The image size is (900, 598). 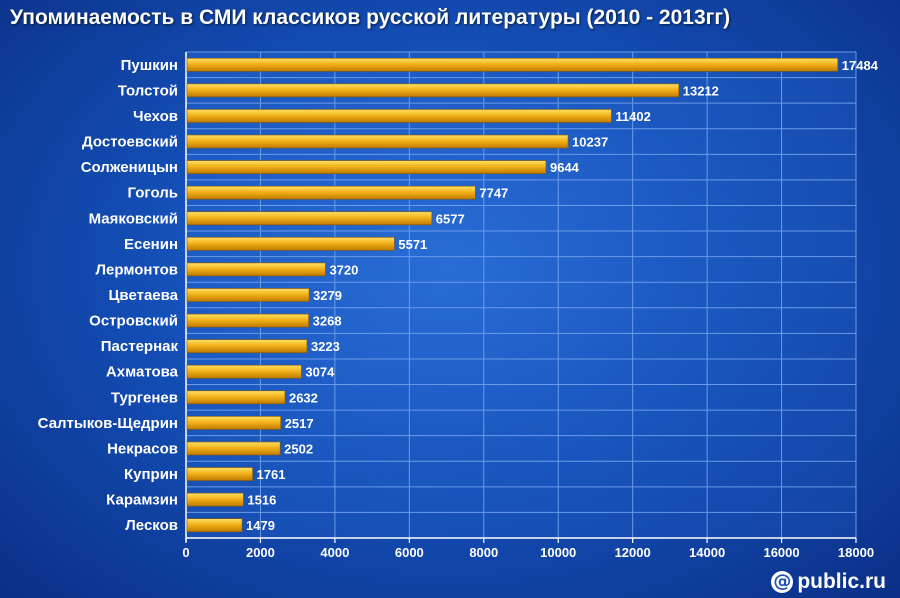 I want to click on bar-Есенин, so click(x=290, y=244).